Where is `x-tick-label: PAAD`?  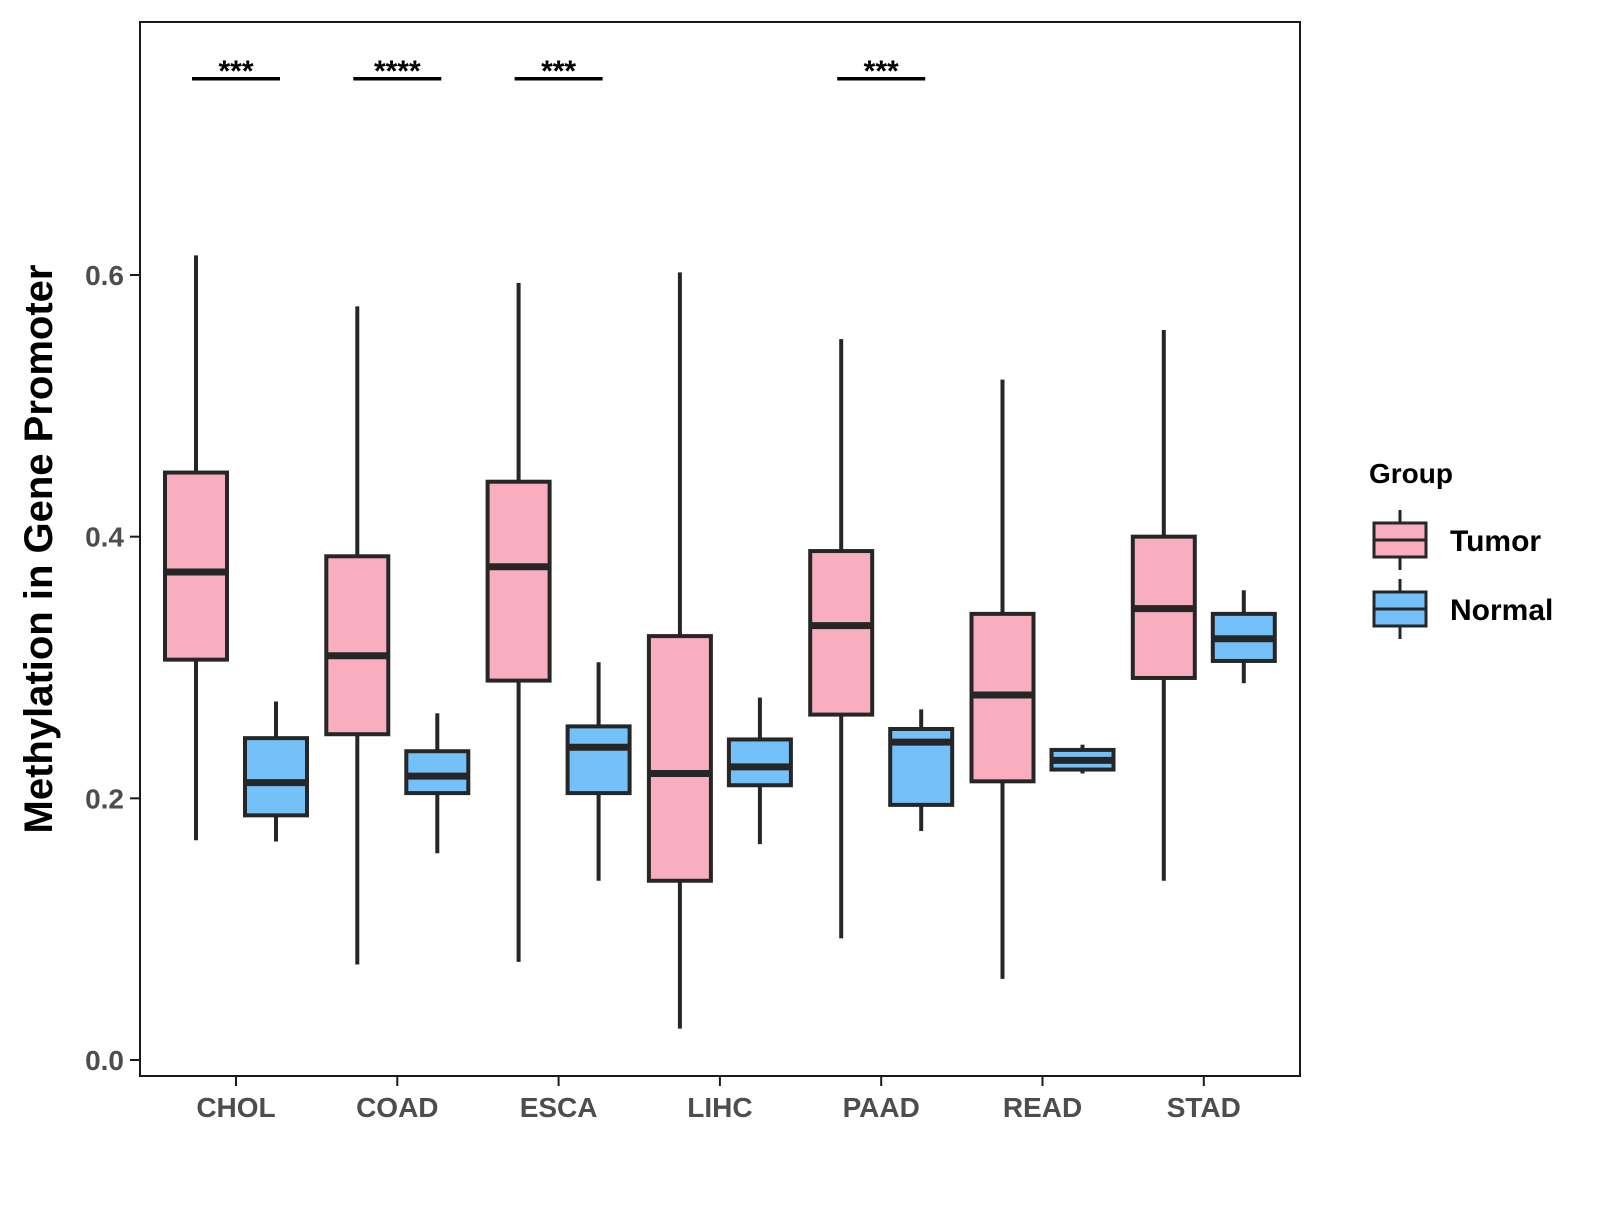 x-tick-label: PAAD is located at coordinates (881, 1107).